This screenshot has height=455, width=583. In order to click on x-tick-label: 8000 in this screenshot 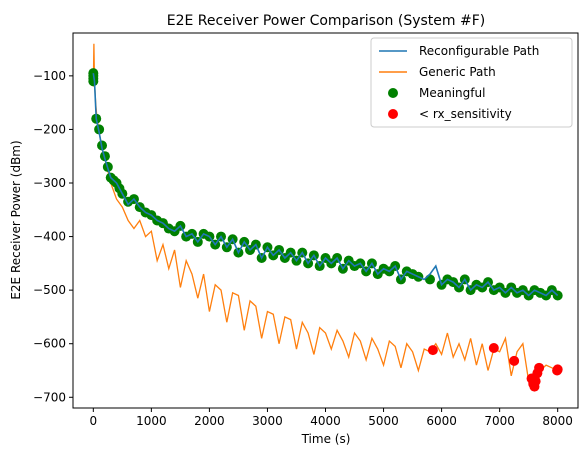, I will do `click(557, 421)`.